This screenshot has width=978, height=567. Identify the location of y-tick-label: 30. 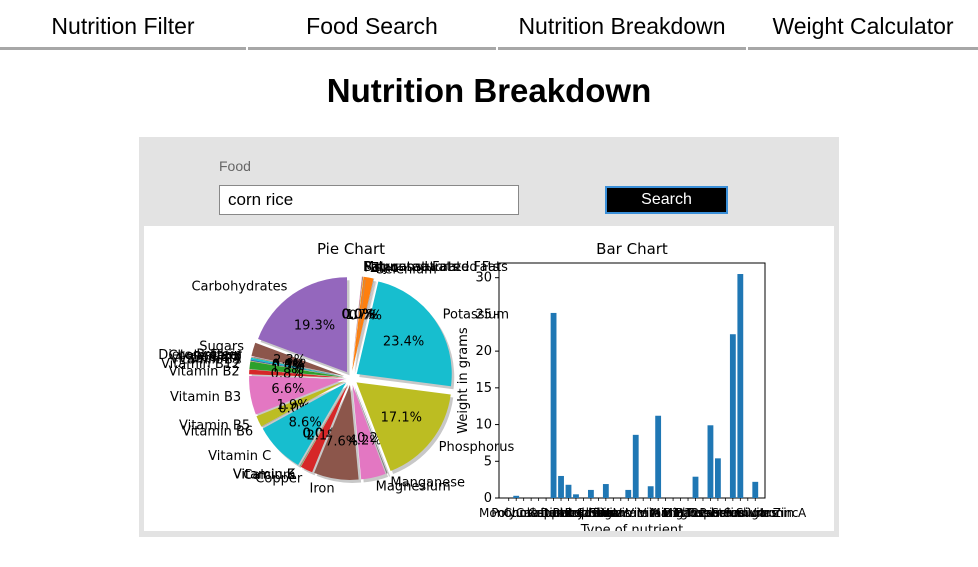
(483, 278).